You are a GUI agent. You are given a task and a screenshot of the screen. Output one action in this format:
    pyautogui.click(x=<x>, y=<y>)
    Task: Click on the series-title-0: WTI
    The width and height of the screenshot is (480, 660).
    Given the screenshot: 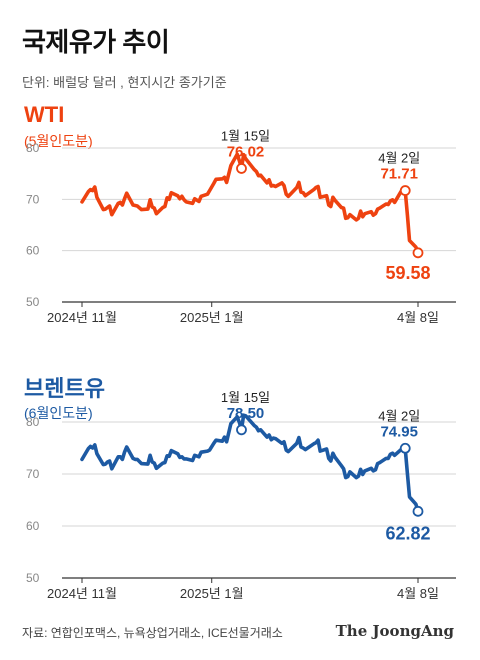 What is the action you would take?
    pyautogui.click(x=44, y=114)
    